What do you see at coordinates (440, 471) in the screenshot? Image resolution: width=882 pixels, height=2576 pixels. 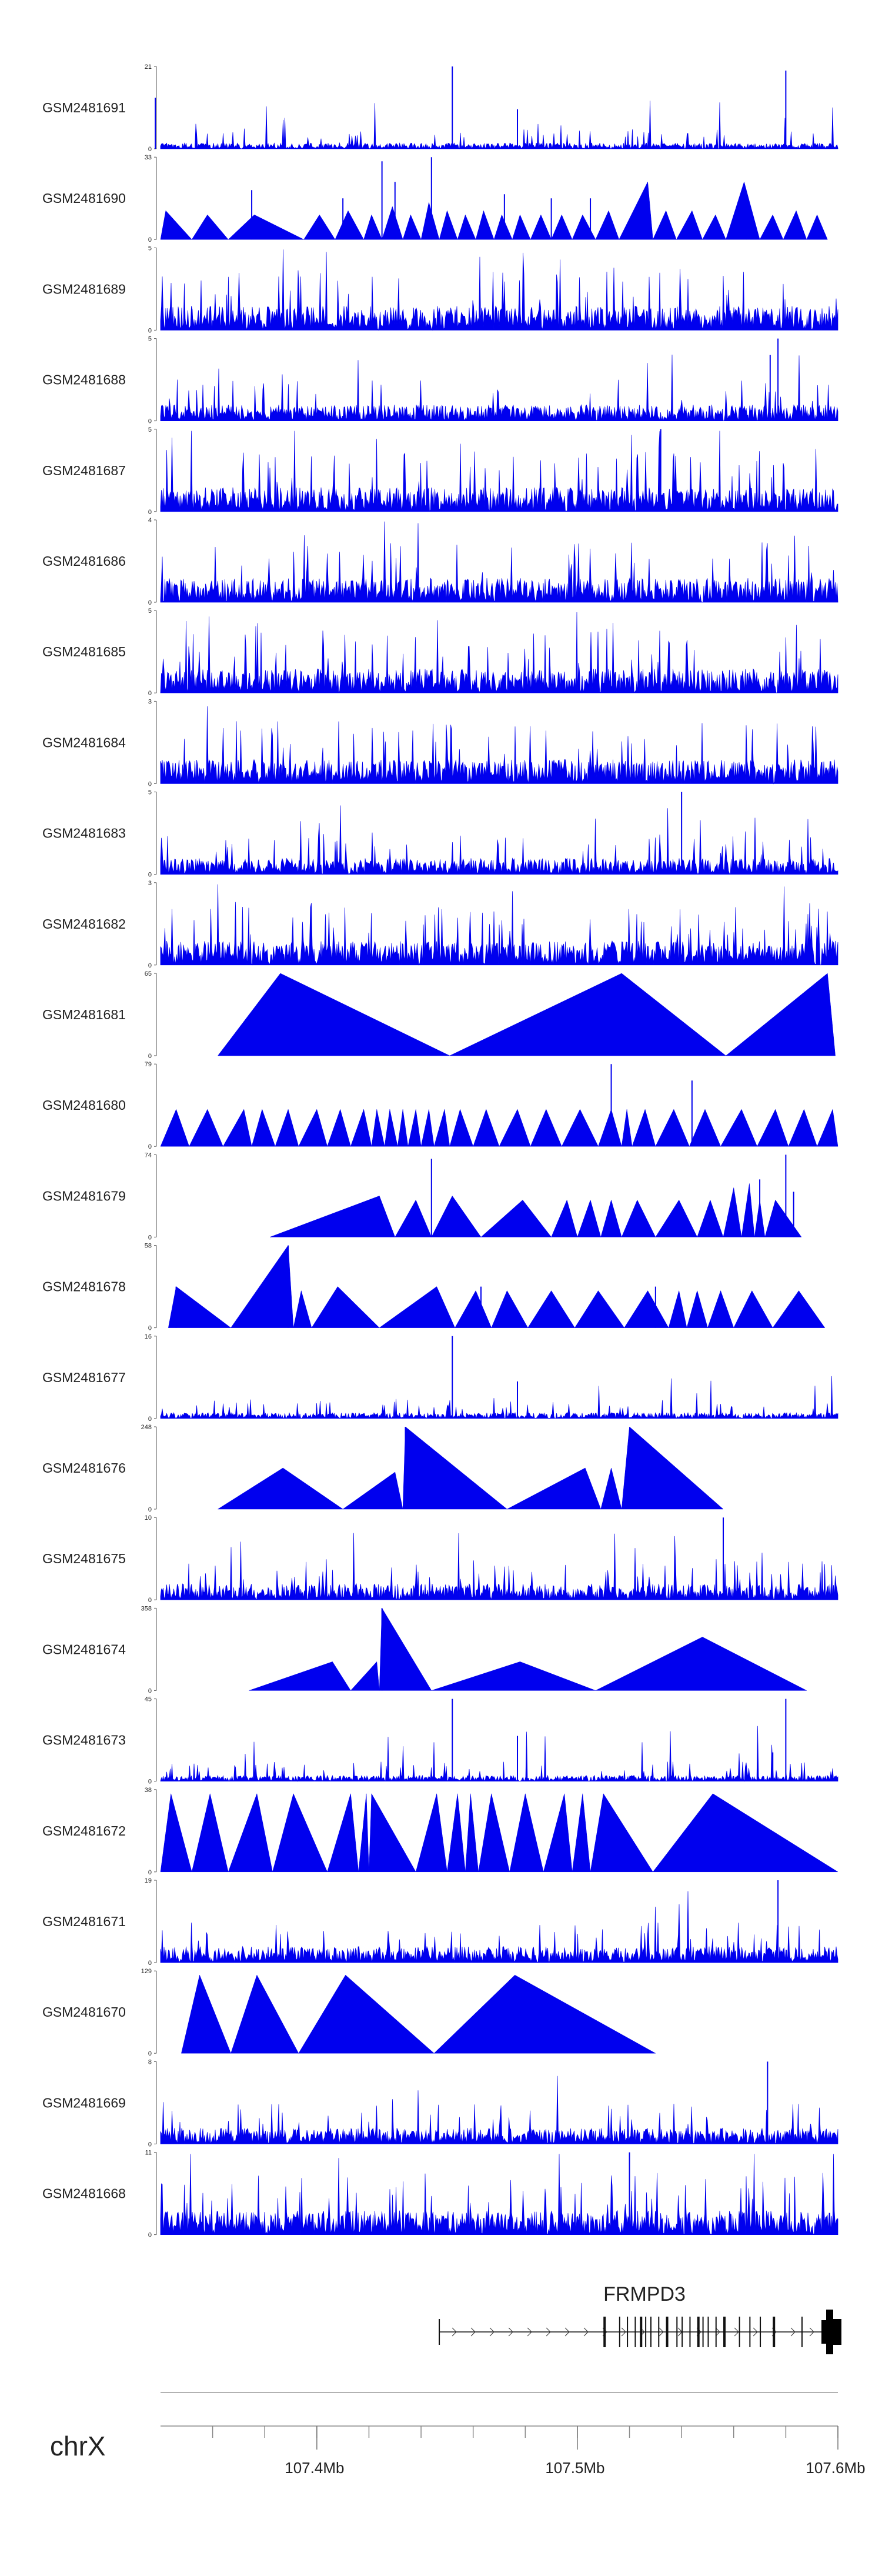 I see `track-GSM2481687: GSM2481687 5 0` at bounding box center [440, 471].